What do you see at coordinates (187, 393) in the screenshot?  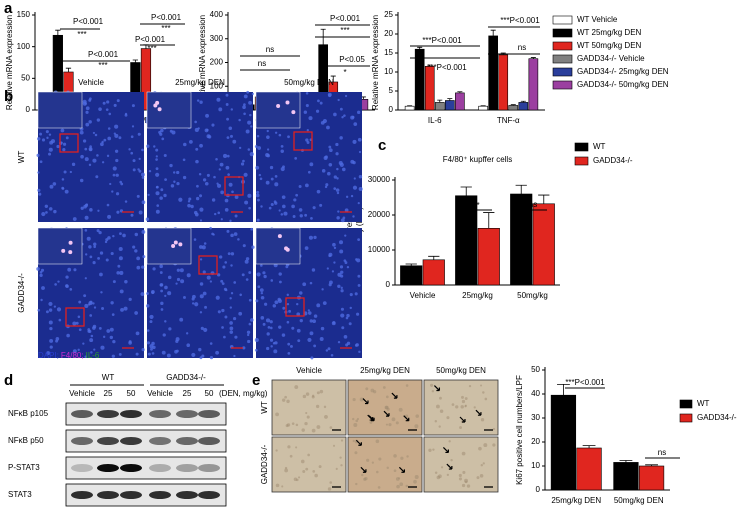 I see `lane-label: 25` at bounding box center [187, 393].